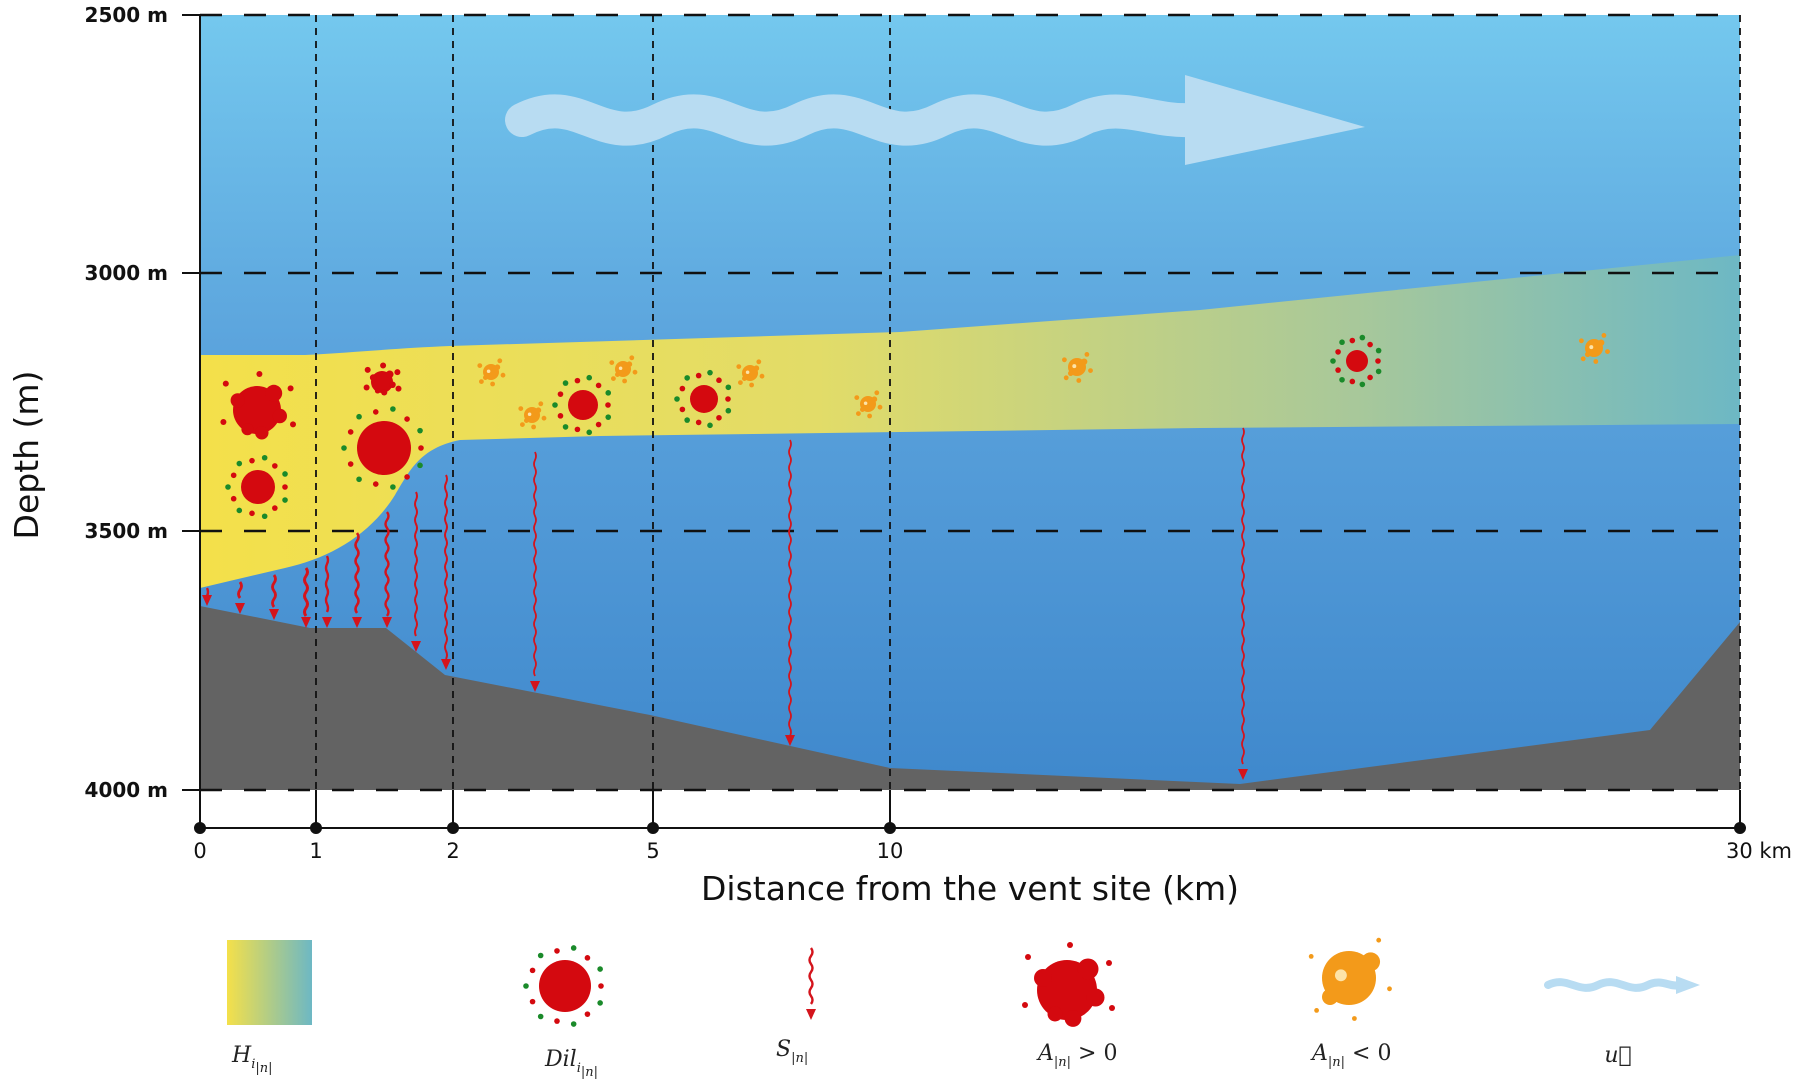 This screenshot has height=1082, width=1800. Describe the element at coordinates (963, 1008) in the screenshot. I see `legend: Hi|n| Dili|n| S|n| A|n| > 0 A|n| < 0 u⃗` at that location.